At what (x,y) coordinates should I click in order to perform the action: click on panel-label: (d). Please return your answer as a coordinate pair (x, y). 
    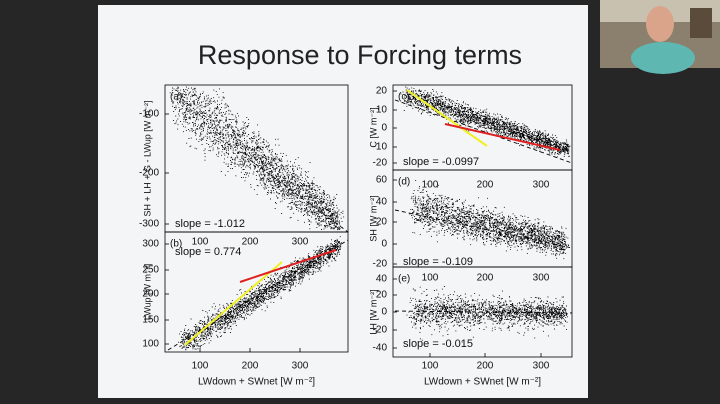
    Looking at the image, I should click on (404, 182).